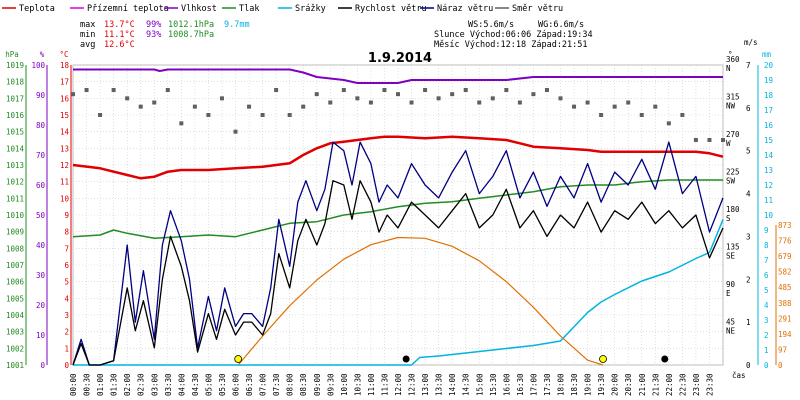 Image resolution: width=800 pixels, height=400 pixels. What do you see at coordinates (748, 194) in the screenshot?
I see `ms-tick-label: 4` at bounding box center [748, 194].